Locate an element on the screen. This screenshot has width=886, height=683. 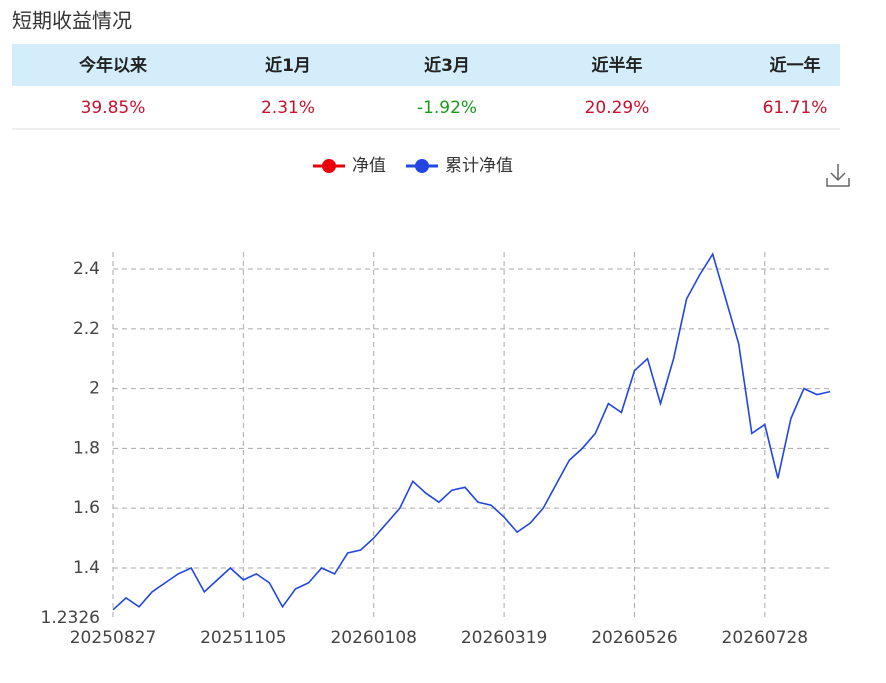
download-glyph is located at coordinates (838, 175).